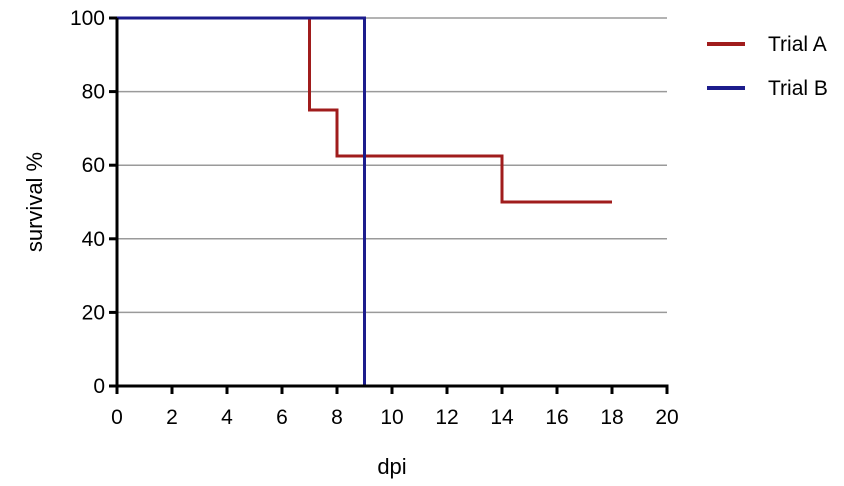 The height and width of the screenshot is (486, 844). What do you see at coordinates (34, 202) in the screenshot?
I see `y-axis-title: survival %` at bounding box center [34, 202].